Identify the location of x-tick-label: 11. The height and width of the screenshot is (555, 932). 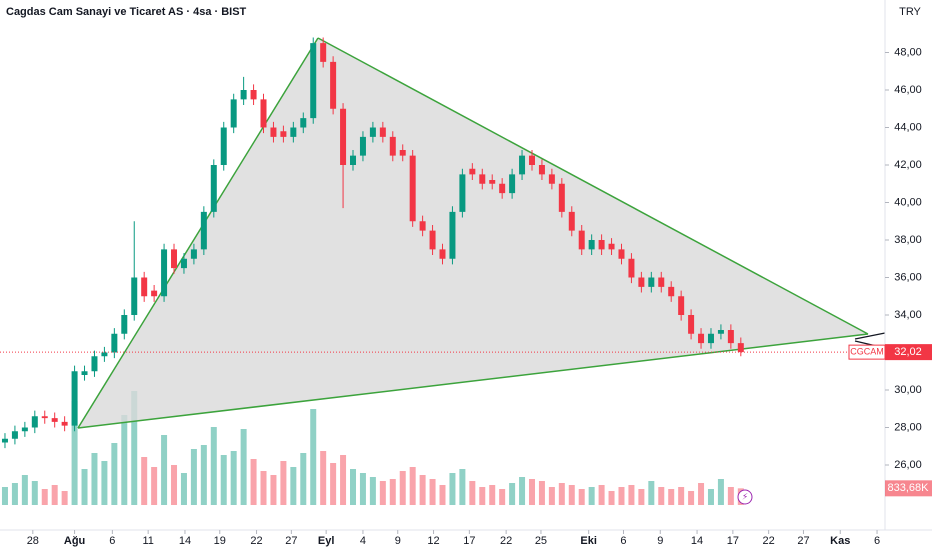
(147, 541).